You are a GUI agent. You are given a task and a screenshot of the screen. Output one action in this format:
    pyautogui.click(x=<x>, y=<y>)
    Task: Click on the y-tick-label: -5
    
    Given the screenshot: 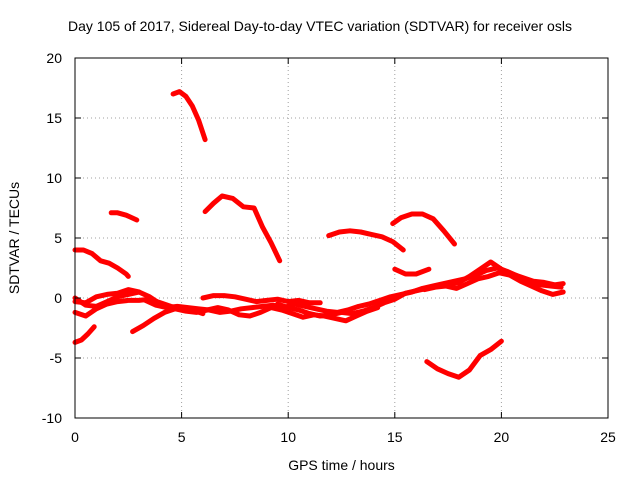 What is the action you would take?
    pyautogui.click(x=56, y=358)
    